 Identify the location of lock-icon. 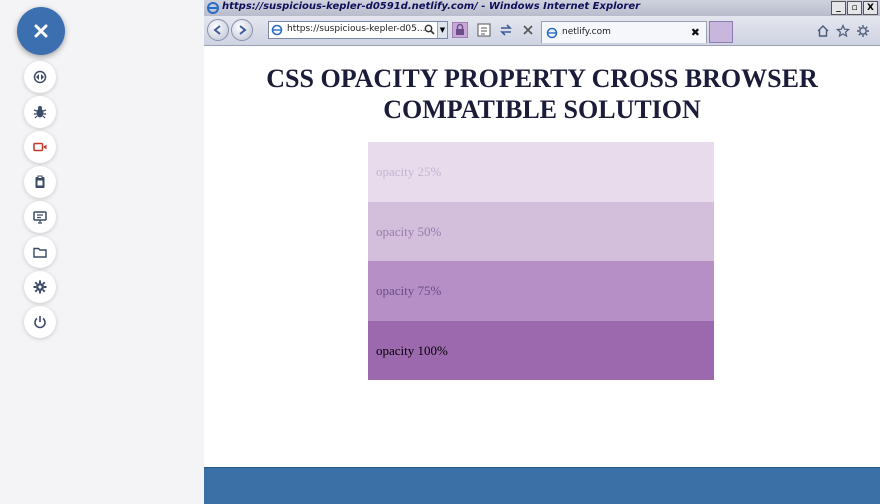
(460, 30).